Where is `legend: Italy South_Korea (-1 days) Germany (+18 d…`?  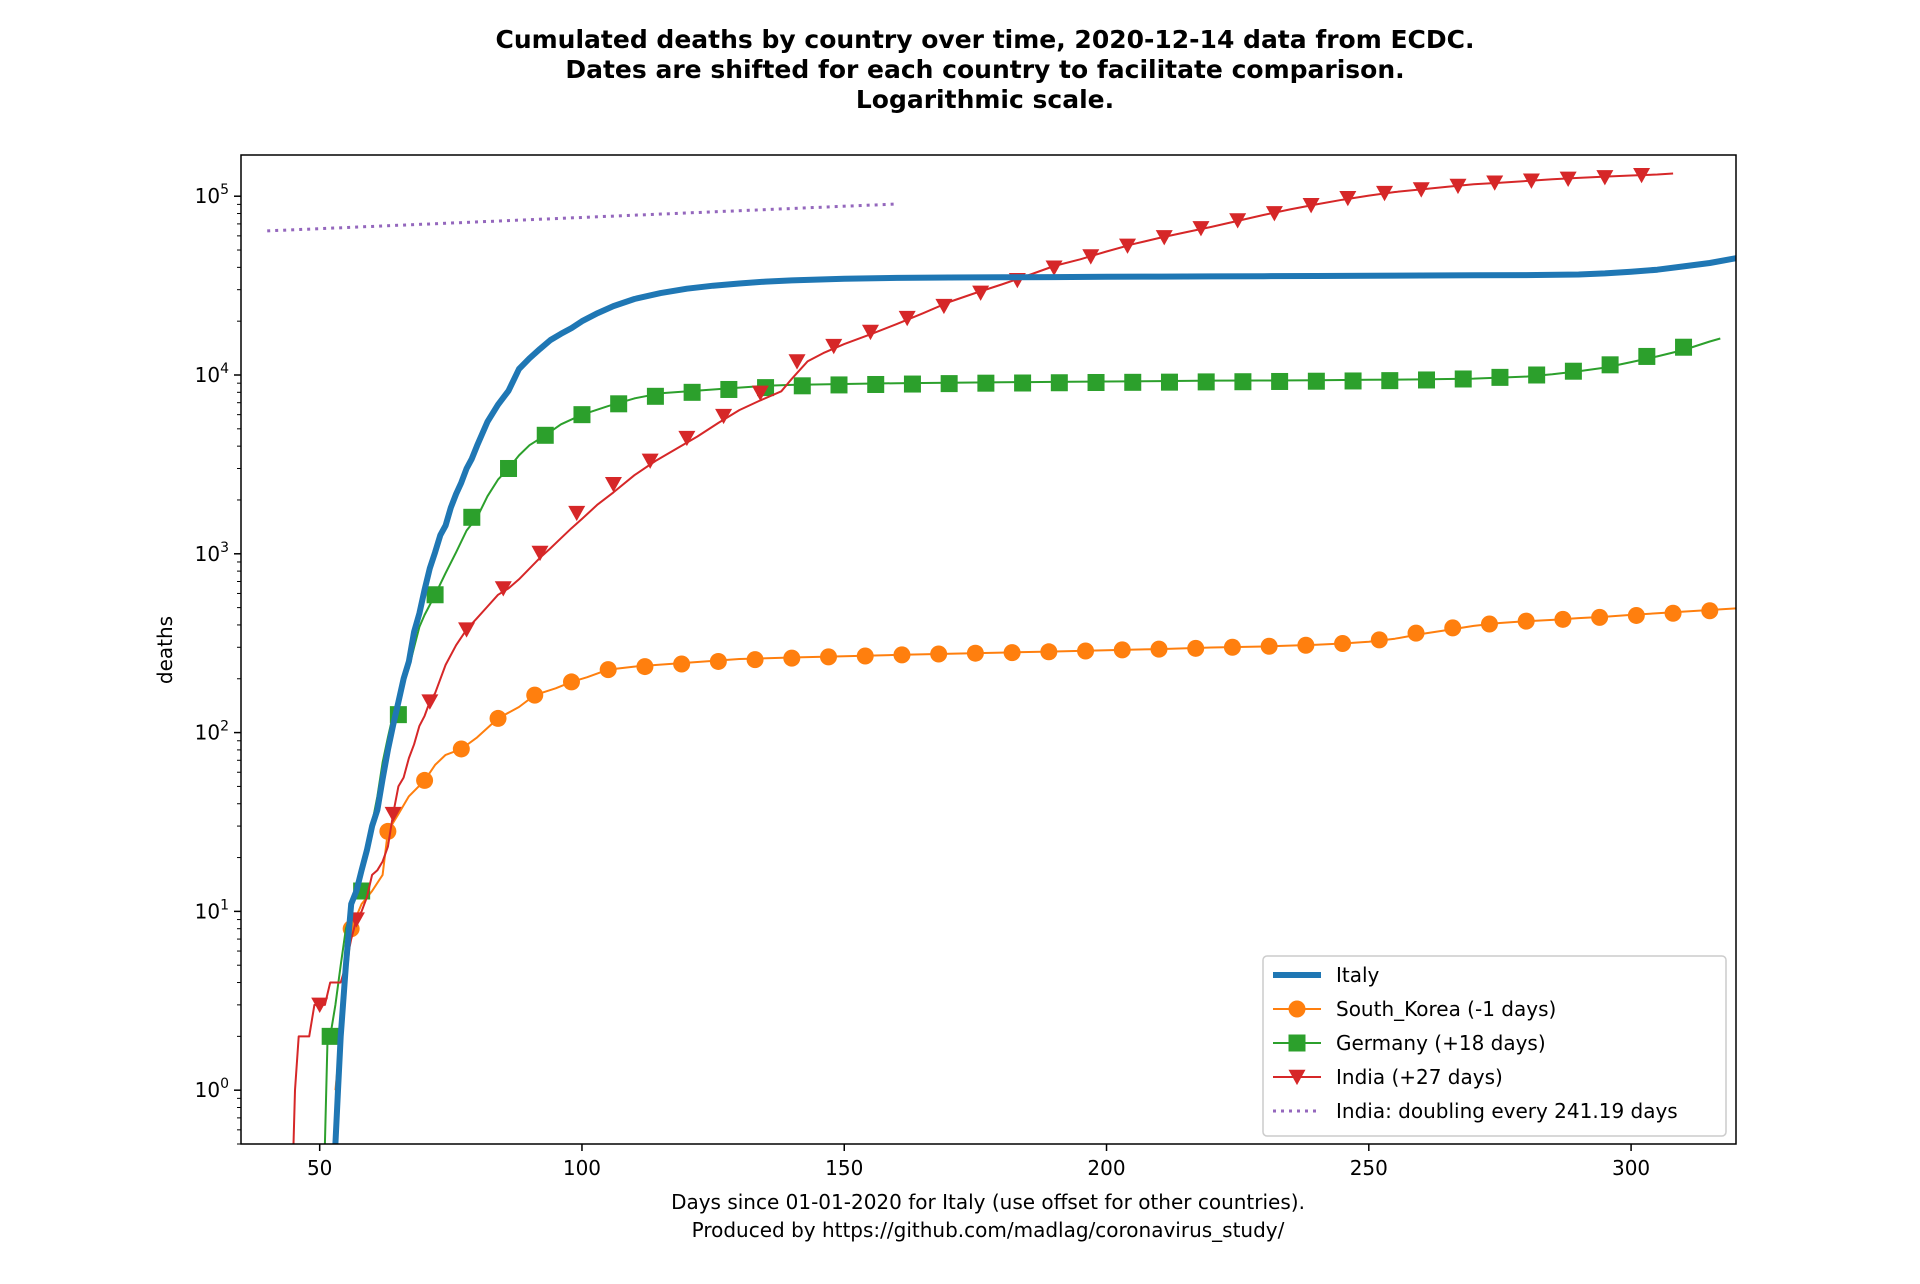 legend: Italy South_Korea (-1 days) Germany (+18 d… is located at coordinates (1494, 1046).